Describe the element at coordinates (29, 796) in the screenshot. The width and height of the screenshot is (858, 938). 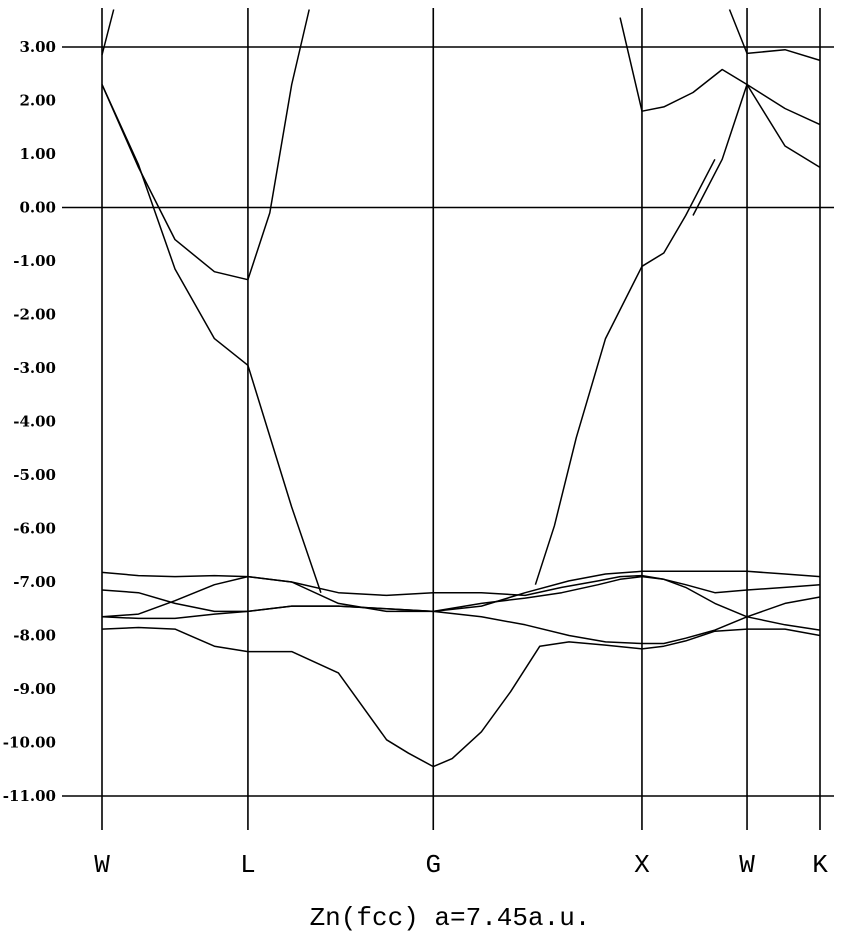
I see `y-tick-label: -11.00` at that location.